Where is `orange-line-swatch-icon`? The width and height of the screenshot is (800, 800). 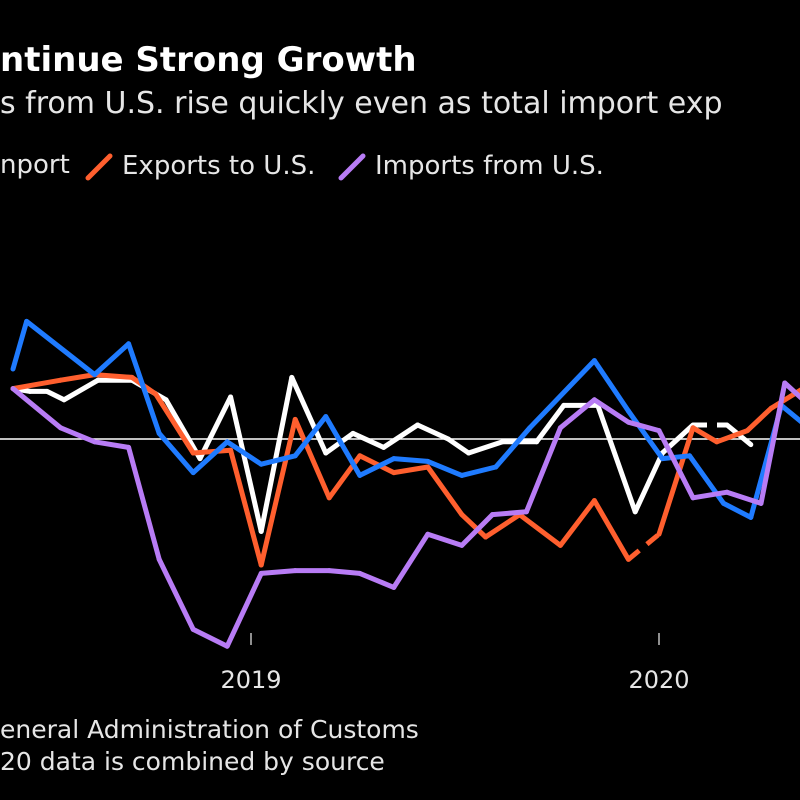 orange-line-swatch-icon is located at coordinates (99, 167).